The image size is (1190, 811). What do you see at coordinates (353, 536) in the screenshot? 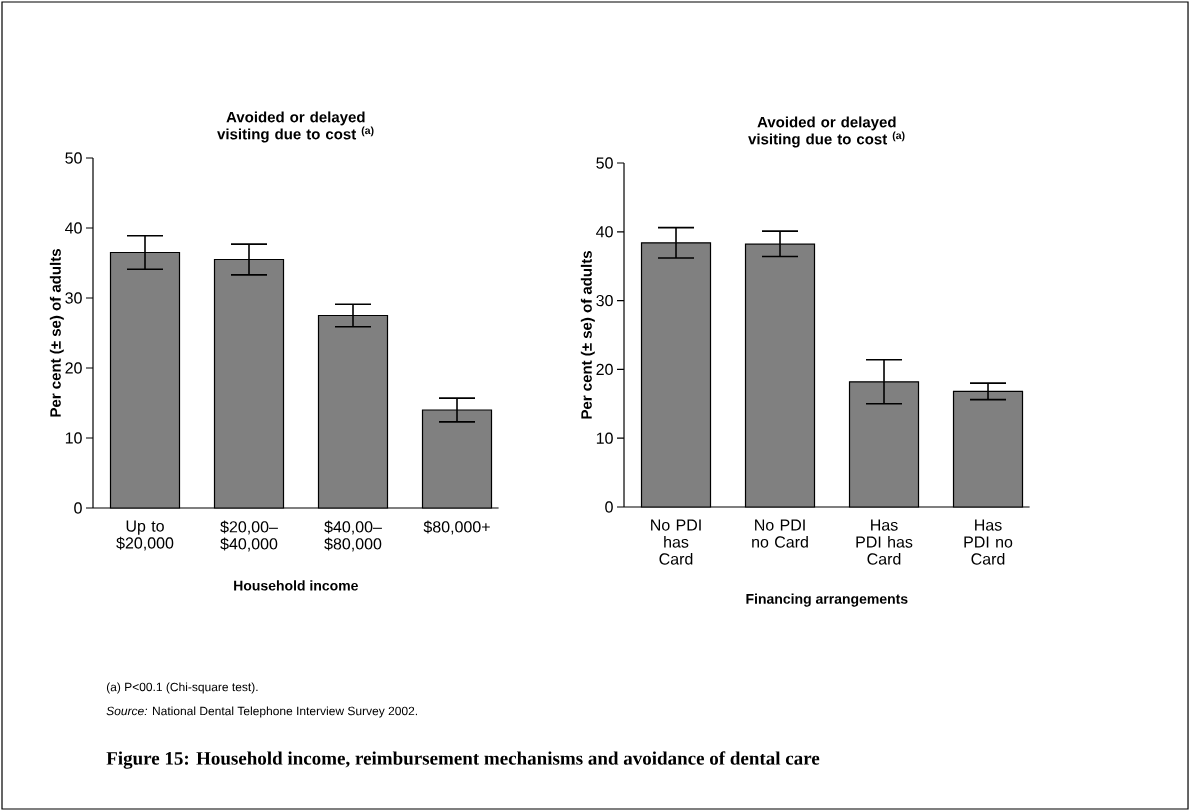
I see `x-tick-label: $40,00– $80,000` at bounding box center [353, 536].